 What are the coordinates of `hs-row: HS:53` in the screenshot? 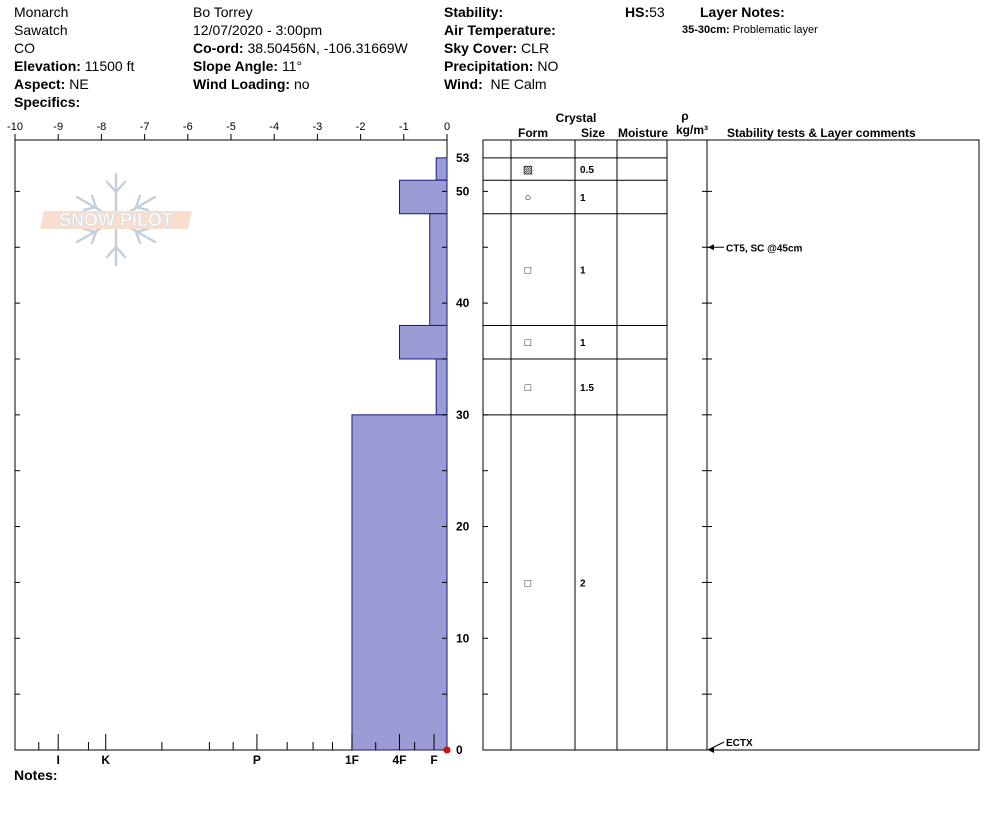 It's located at (645, 12).